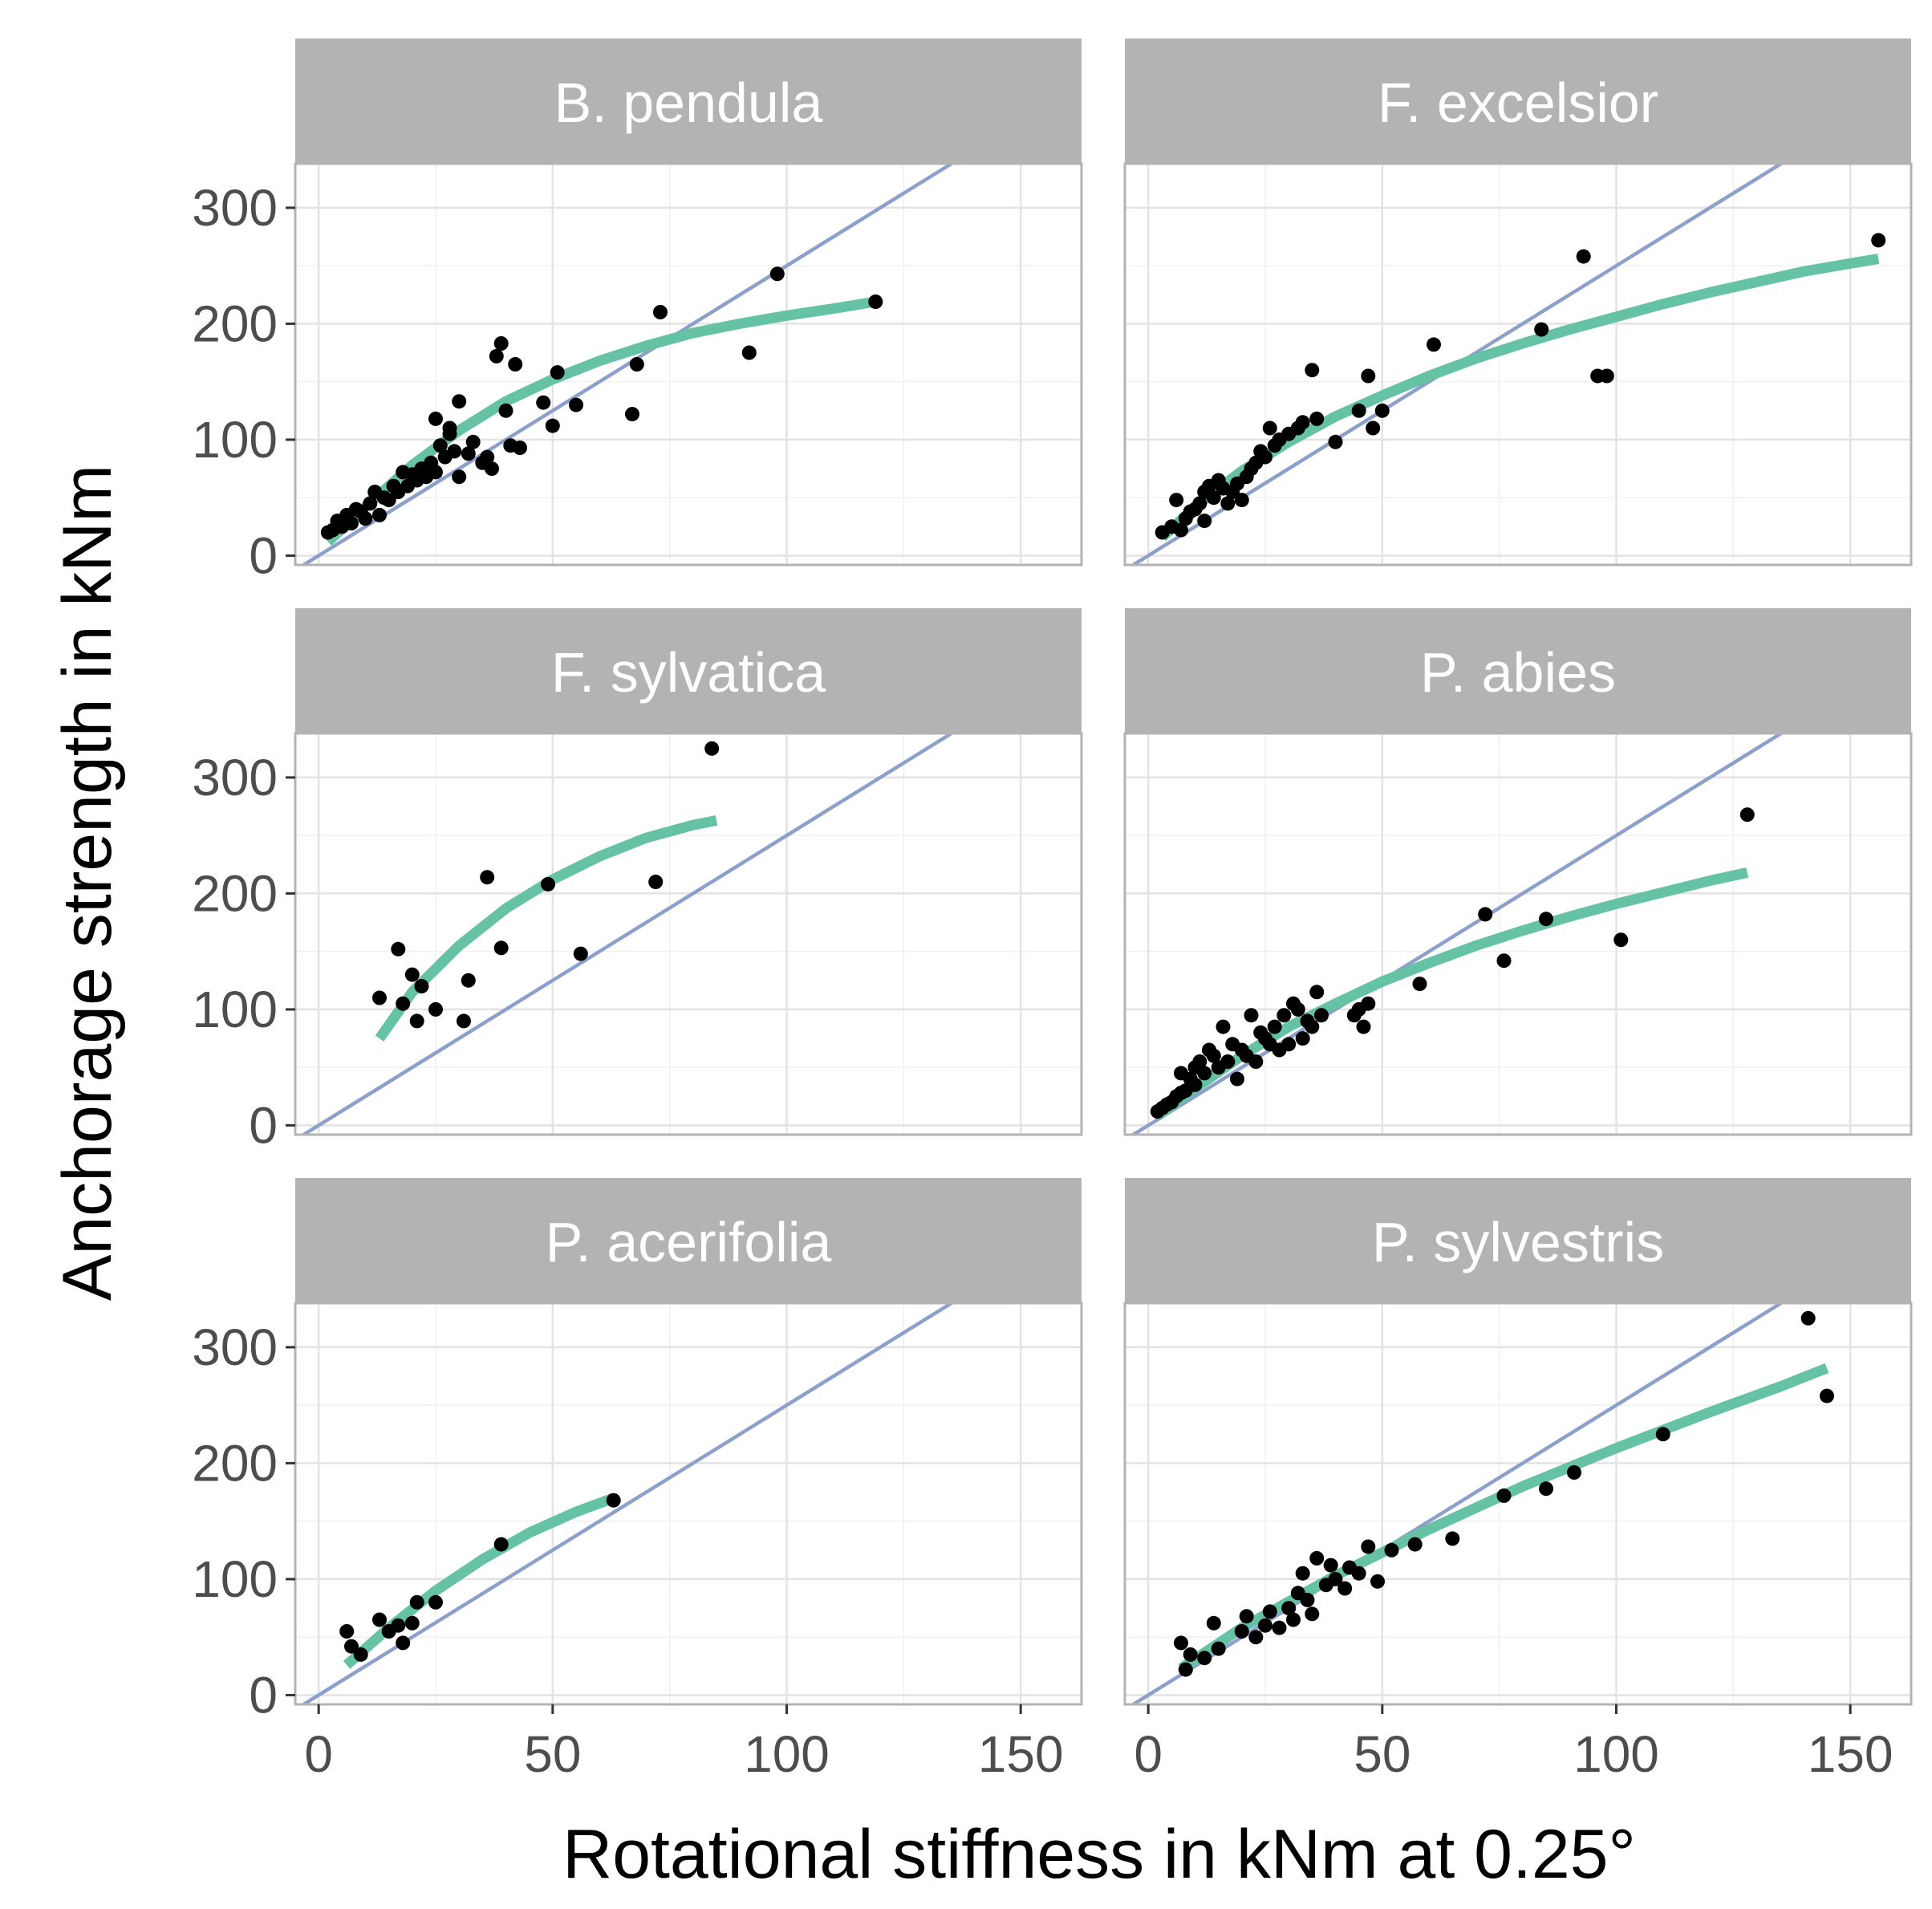 The image size is (1932, 1909). I want to click on facet-panel-3: F. sylvatica, so click(688, 872).